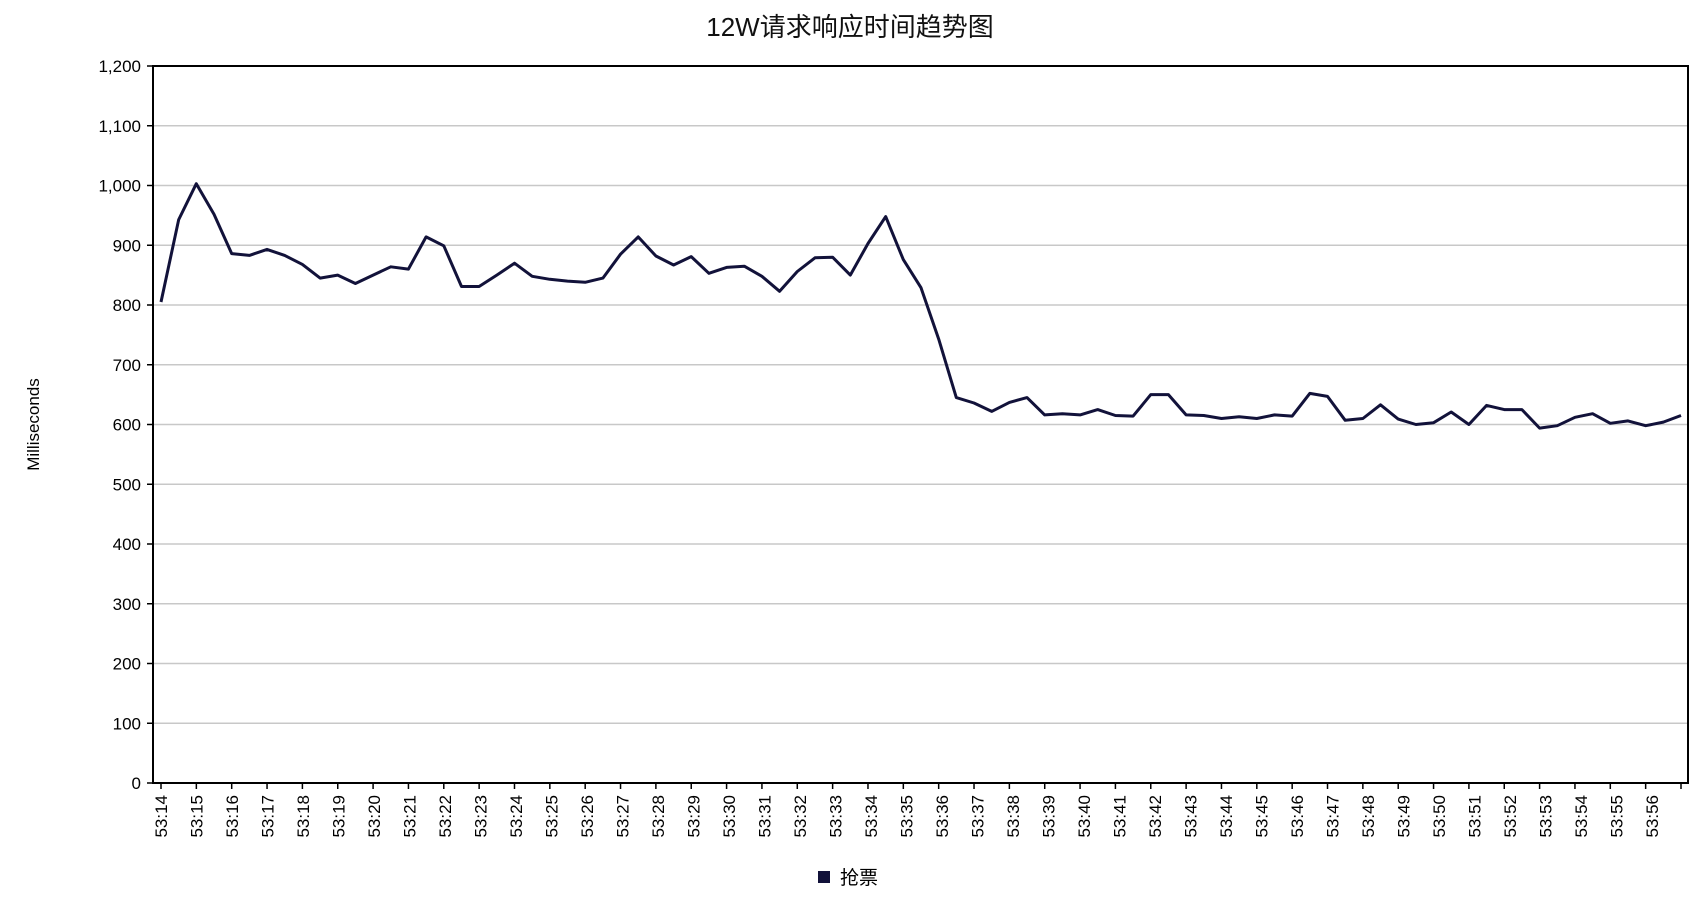 The height and width of the screenshot is (910, 1696). I want to click on x-tick-label: 53:21, so click(410, 816).